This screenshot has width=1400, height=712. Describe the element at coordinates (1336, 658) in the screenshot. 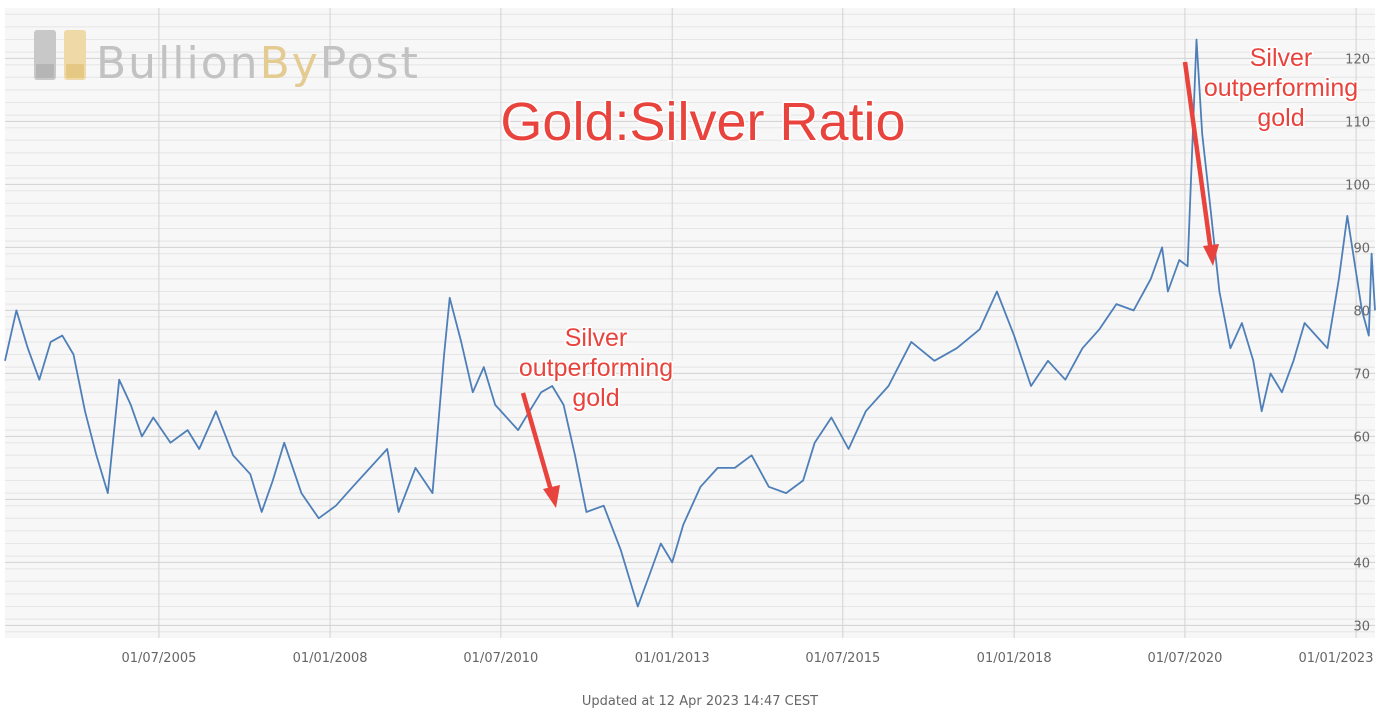

I see `x-tick-label: 01/01/2023` at that location.